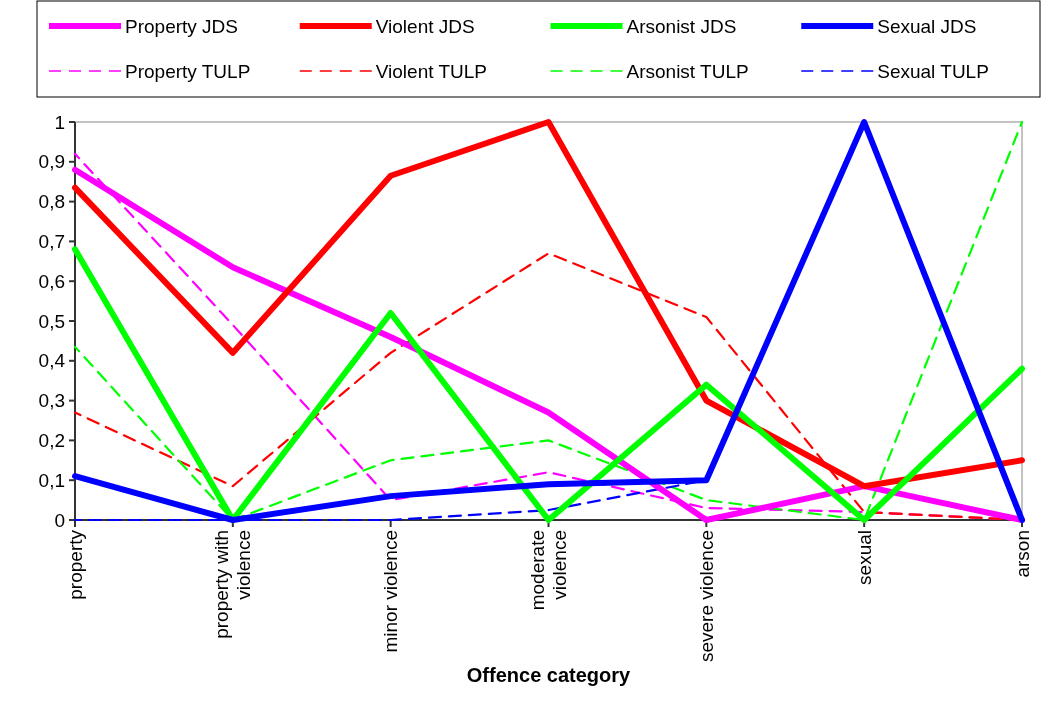 This screenshot has width=1048, height=722. I want to click on legend-label: Arsonist JDS, so click(681, 26).